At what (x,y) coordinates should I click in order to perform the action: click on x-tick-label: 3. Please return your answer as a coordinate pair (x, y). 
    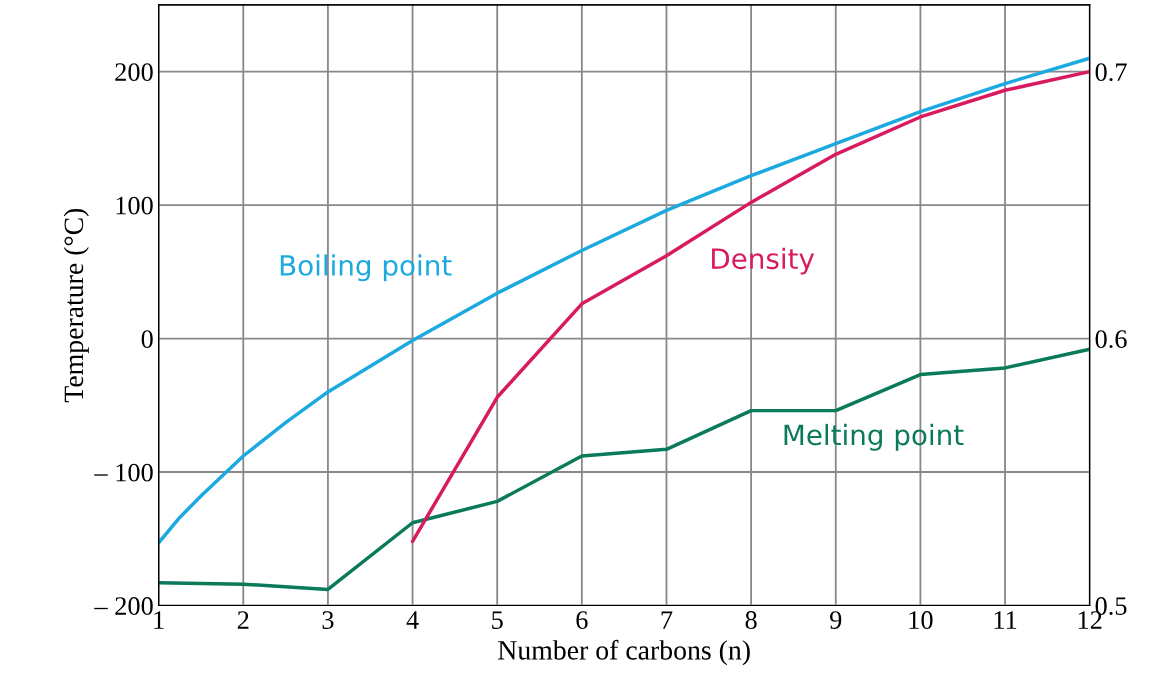
    Looking at the image, I should click on (328, 620).